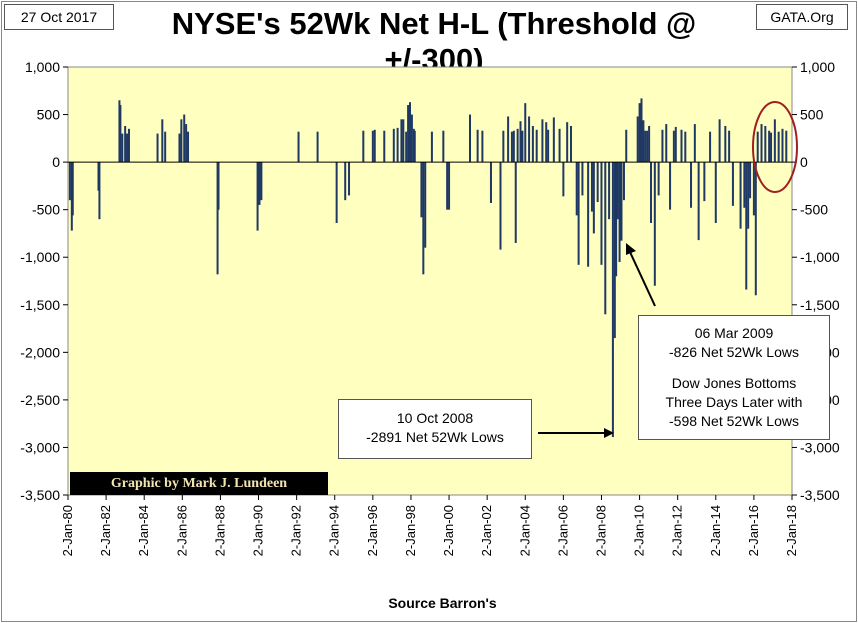 The width and height of the screenshot is (858, 623). I want to click on x-tick-label: 2-Jan-06, so click(562, 530).